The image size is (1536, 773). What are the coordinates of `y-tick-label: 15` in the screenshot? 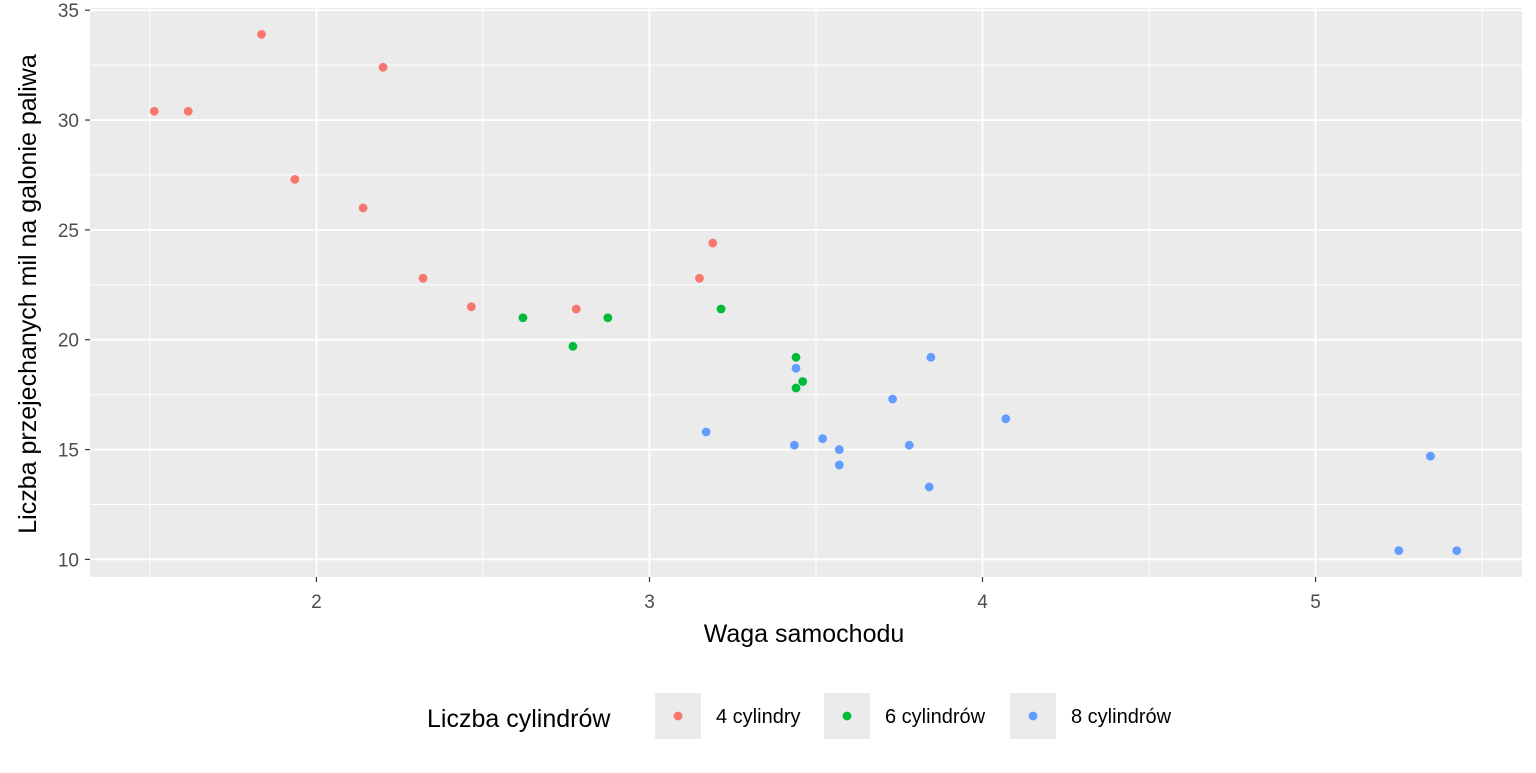 It's located at (68, 451).